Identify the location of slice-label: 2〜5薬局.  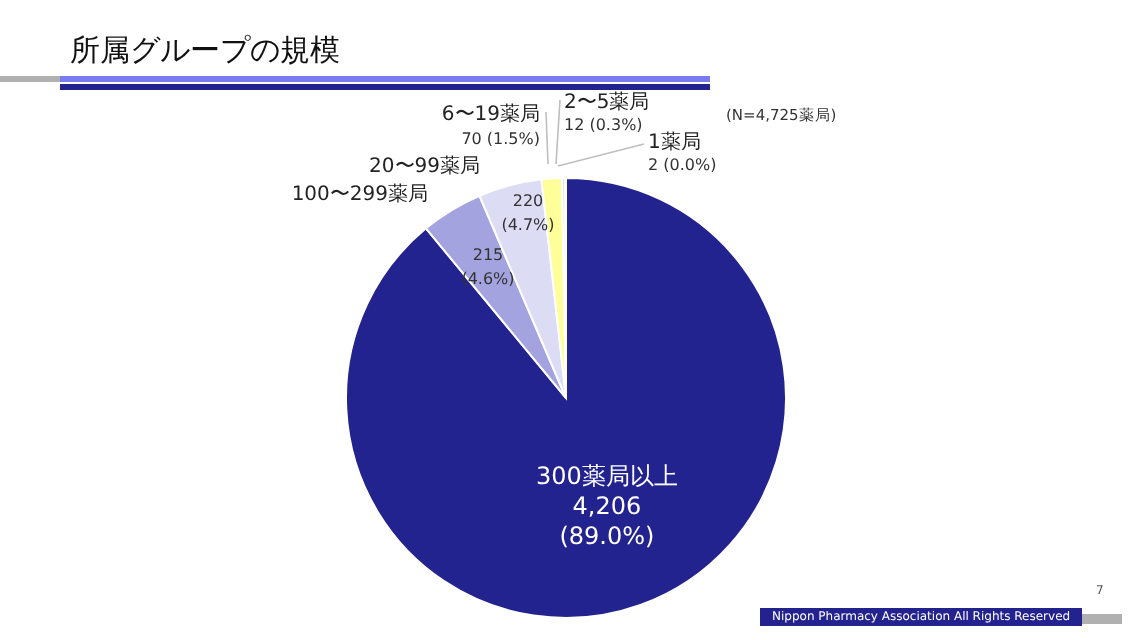
(607, 102).